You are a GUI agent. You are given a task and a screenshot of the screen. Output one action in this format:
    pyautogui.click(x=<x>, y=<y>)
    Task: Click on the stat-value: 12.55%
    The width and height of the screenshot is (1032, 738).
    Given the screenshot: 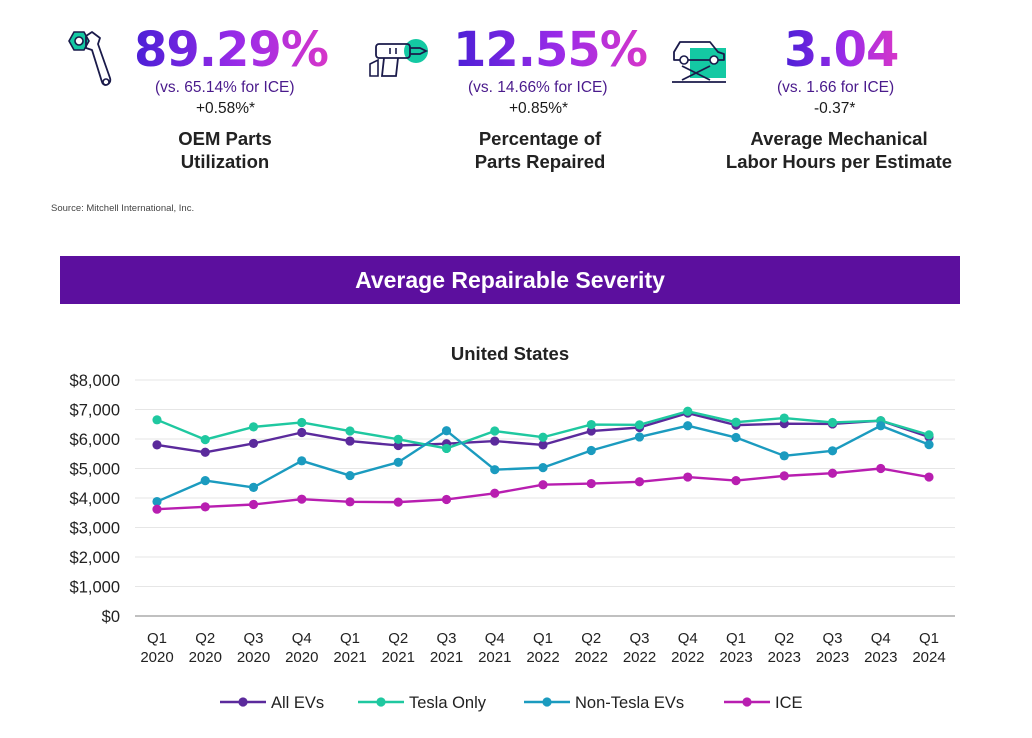 What is the action you would take?
    pyautogui.click(x=550, y=50)
    